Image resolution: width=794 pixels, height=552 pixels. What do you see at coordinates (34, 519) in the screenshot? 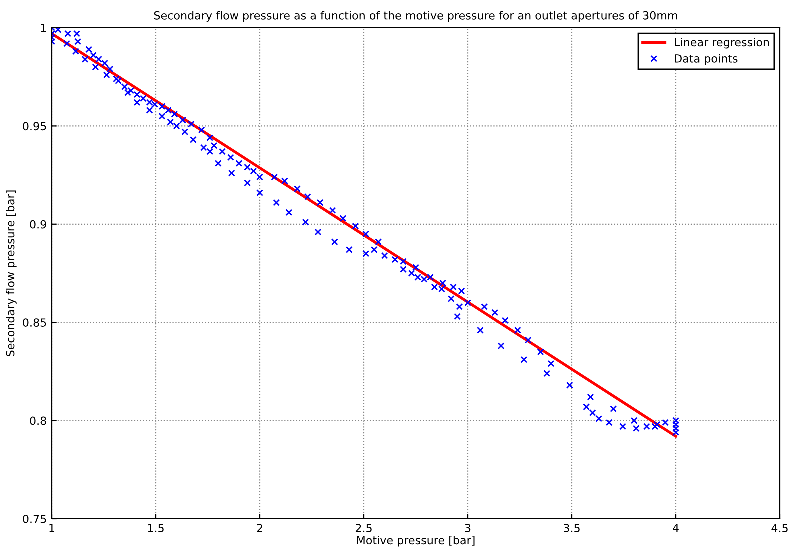
I see `y-tick-label: 0.75` at bounding box center [34, 519].